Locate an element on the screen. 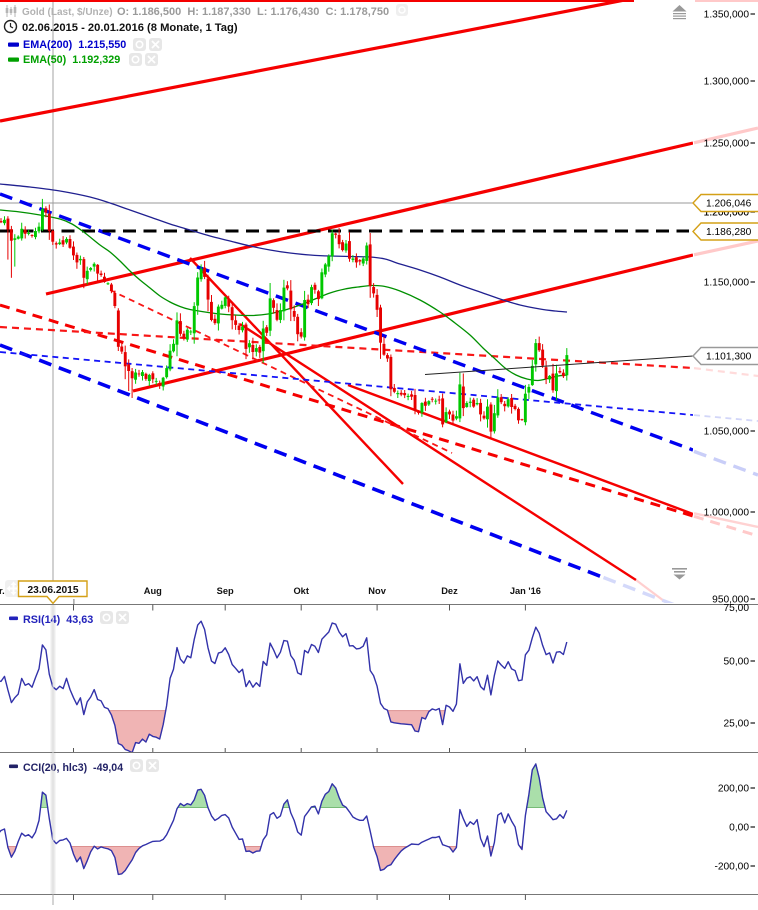 The image size is (758, 910). svg-text: EMA(50) 1.192,329 is located at coordinates (71, 60).